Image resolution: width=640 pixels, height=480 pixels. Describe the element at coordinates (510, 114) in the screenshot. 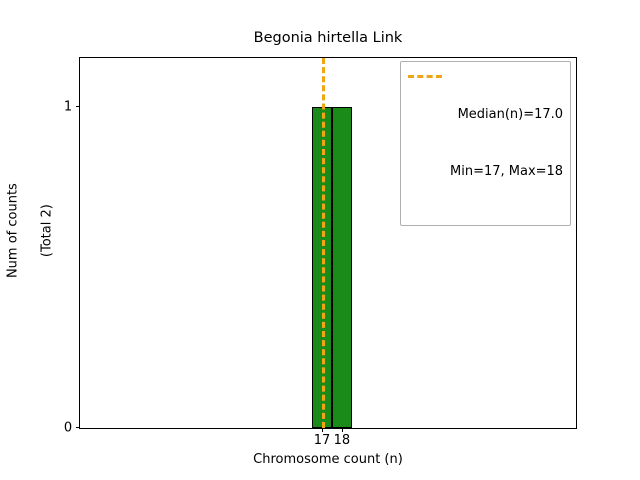

I see `legend-entry-median: Median(n)=17.0` at that location.